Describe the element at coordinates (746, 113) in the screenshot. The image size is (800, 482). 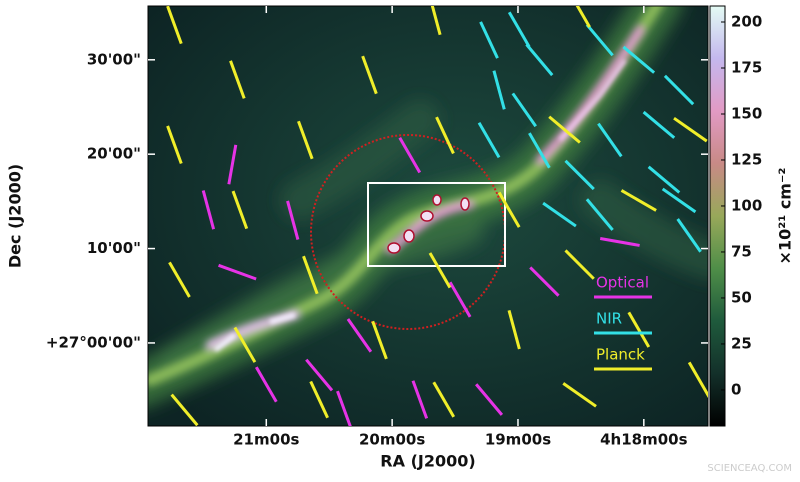
I see `colorbar-tick-label: 150` at that location.